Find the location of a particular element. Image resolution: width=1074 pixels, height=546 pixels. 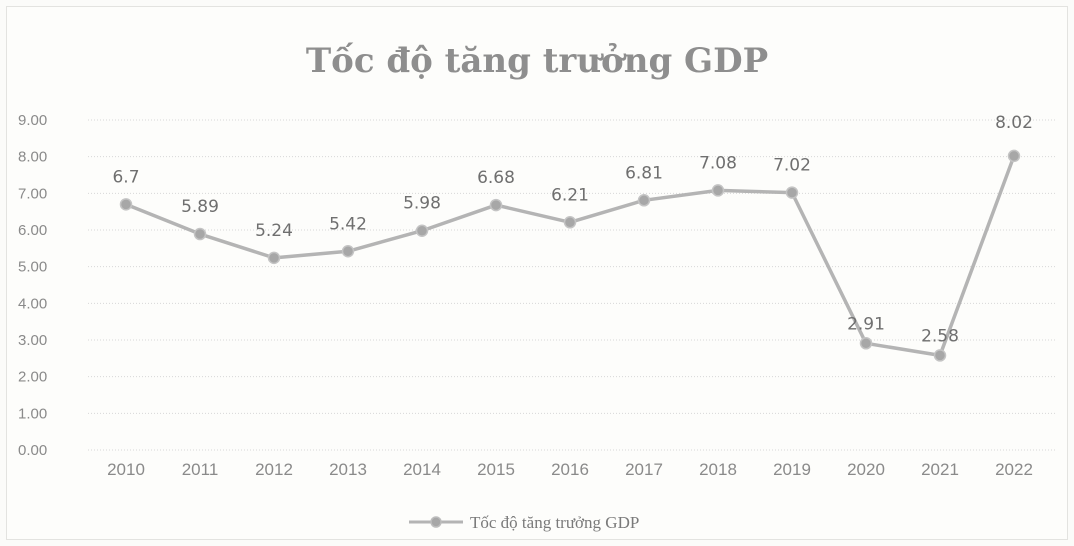

legend: Tốc độ tăng trưởng GDP is located at coordinates (524, 522).